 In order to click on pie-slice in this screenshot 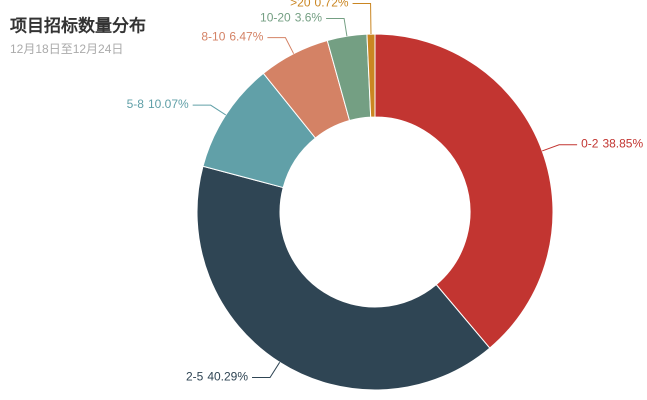, I will do `click(371, 75)`.